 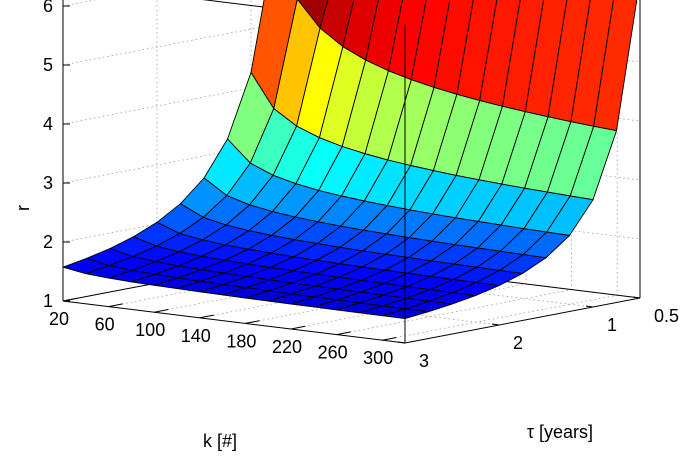 What do you see at coordinates (666, 316) in the screenshot?
I see `y-tick-label: 0.5` at bounding box center [666, 316].